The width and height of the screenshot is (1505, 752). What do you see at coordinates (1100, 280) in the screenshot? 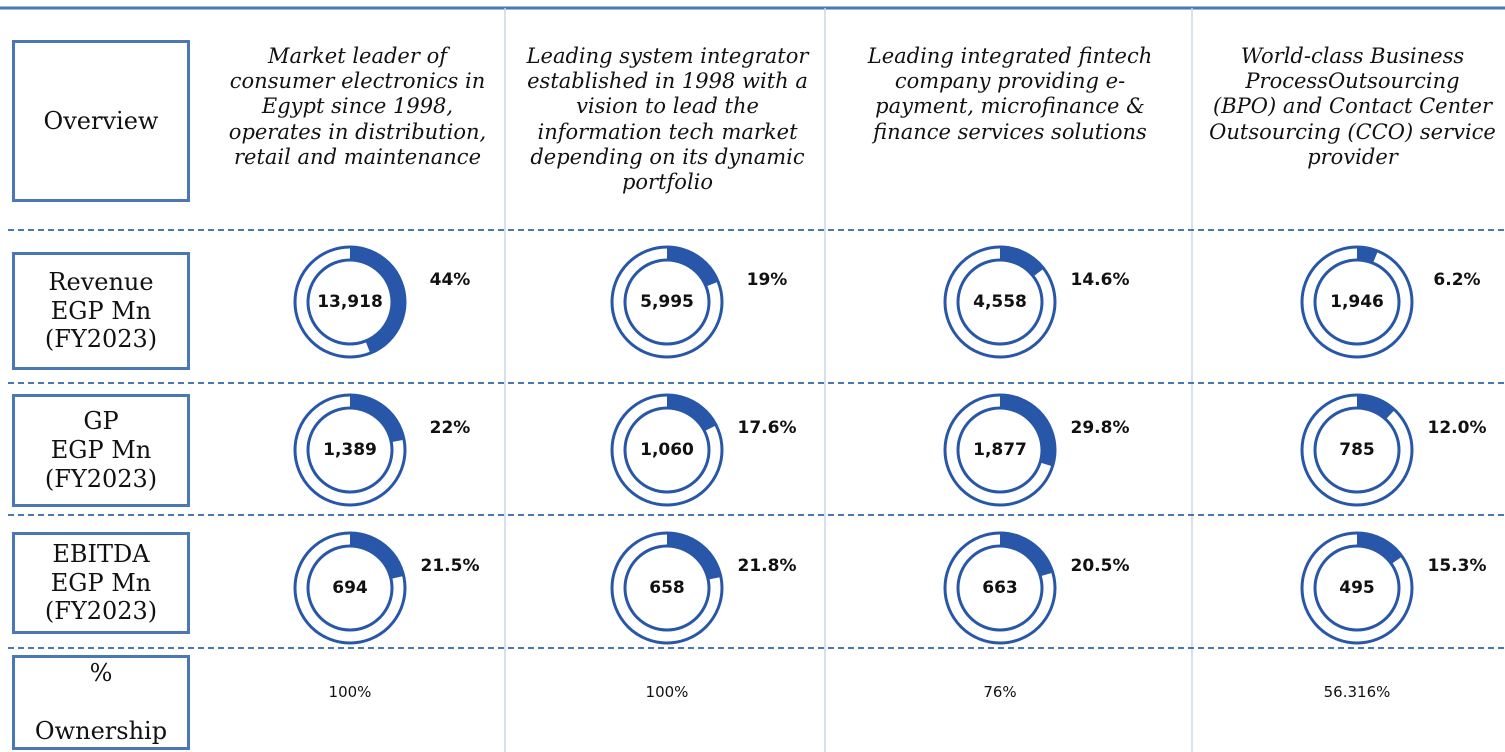
I see `share-label: 14.6%` at bounding box center [1100, 280].